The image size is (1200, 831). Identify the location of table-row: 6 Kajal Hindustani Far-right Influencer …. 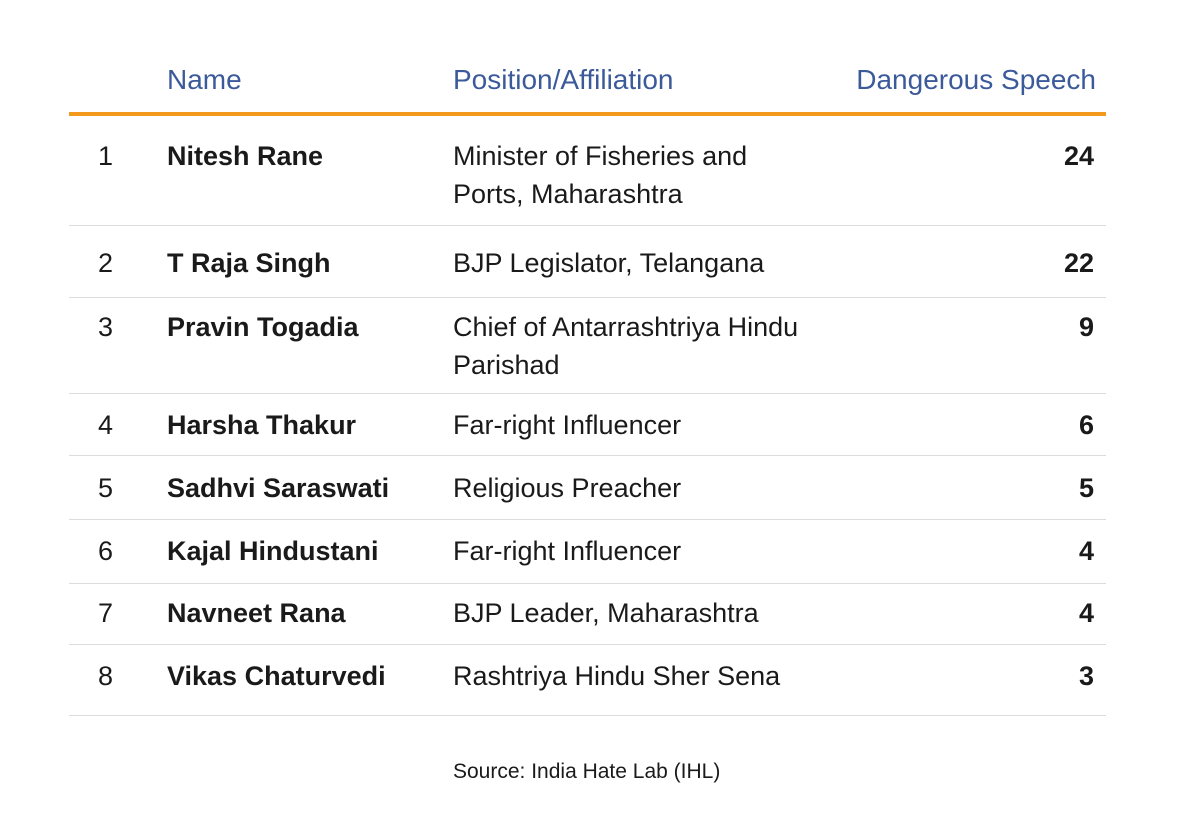
(587, 552).